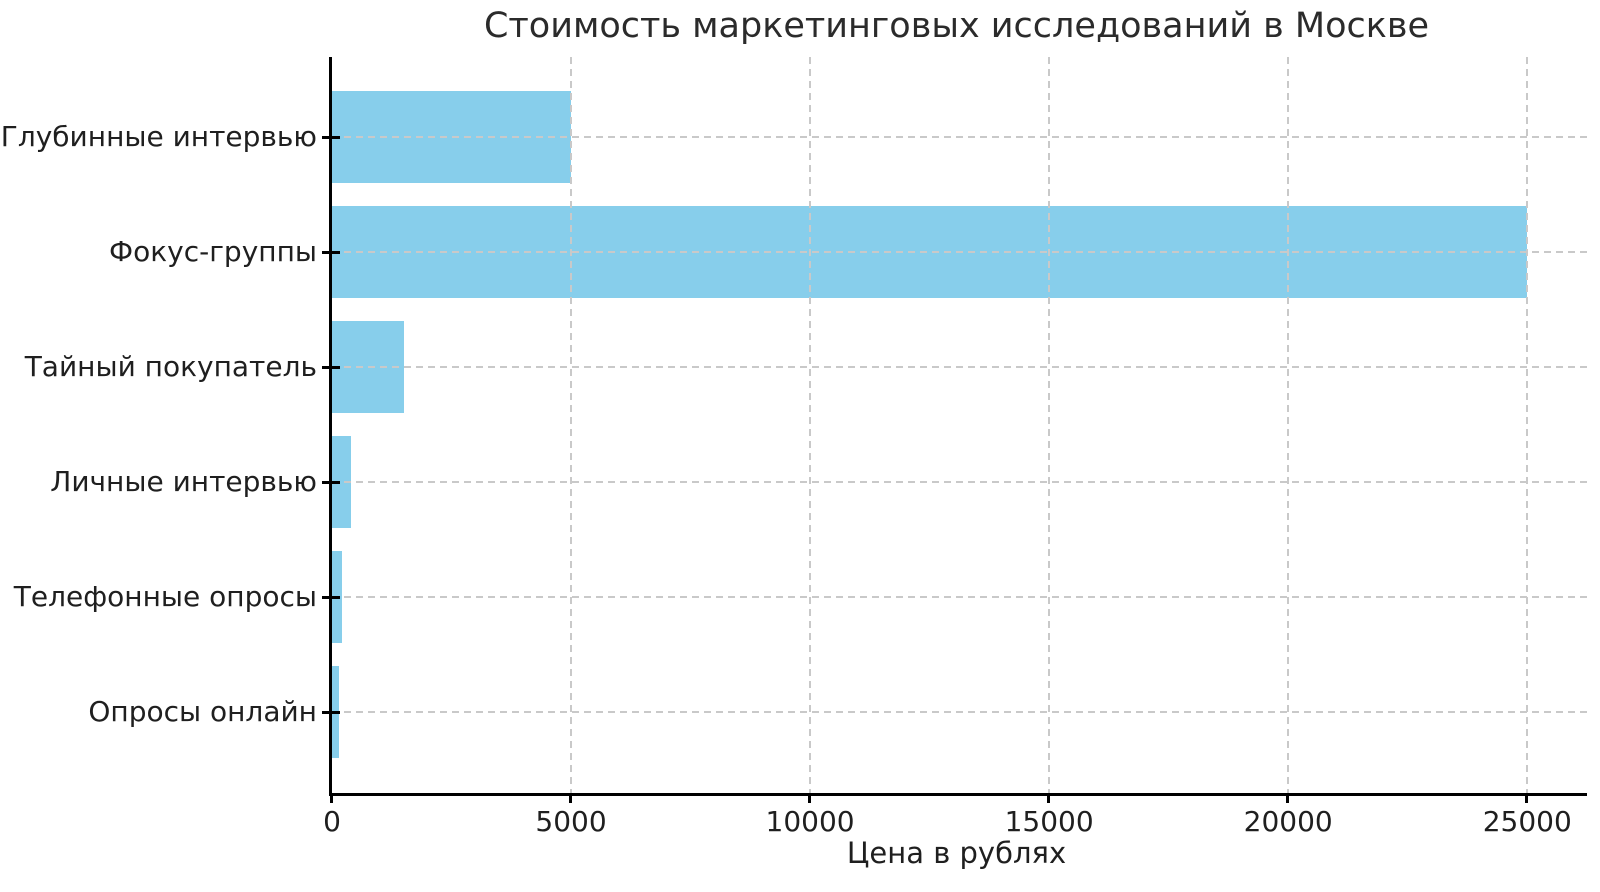 This screenshot has height=892, width=1600. I want to click on y-tick-label: Глубинные интервью, so click(158, 136).